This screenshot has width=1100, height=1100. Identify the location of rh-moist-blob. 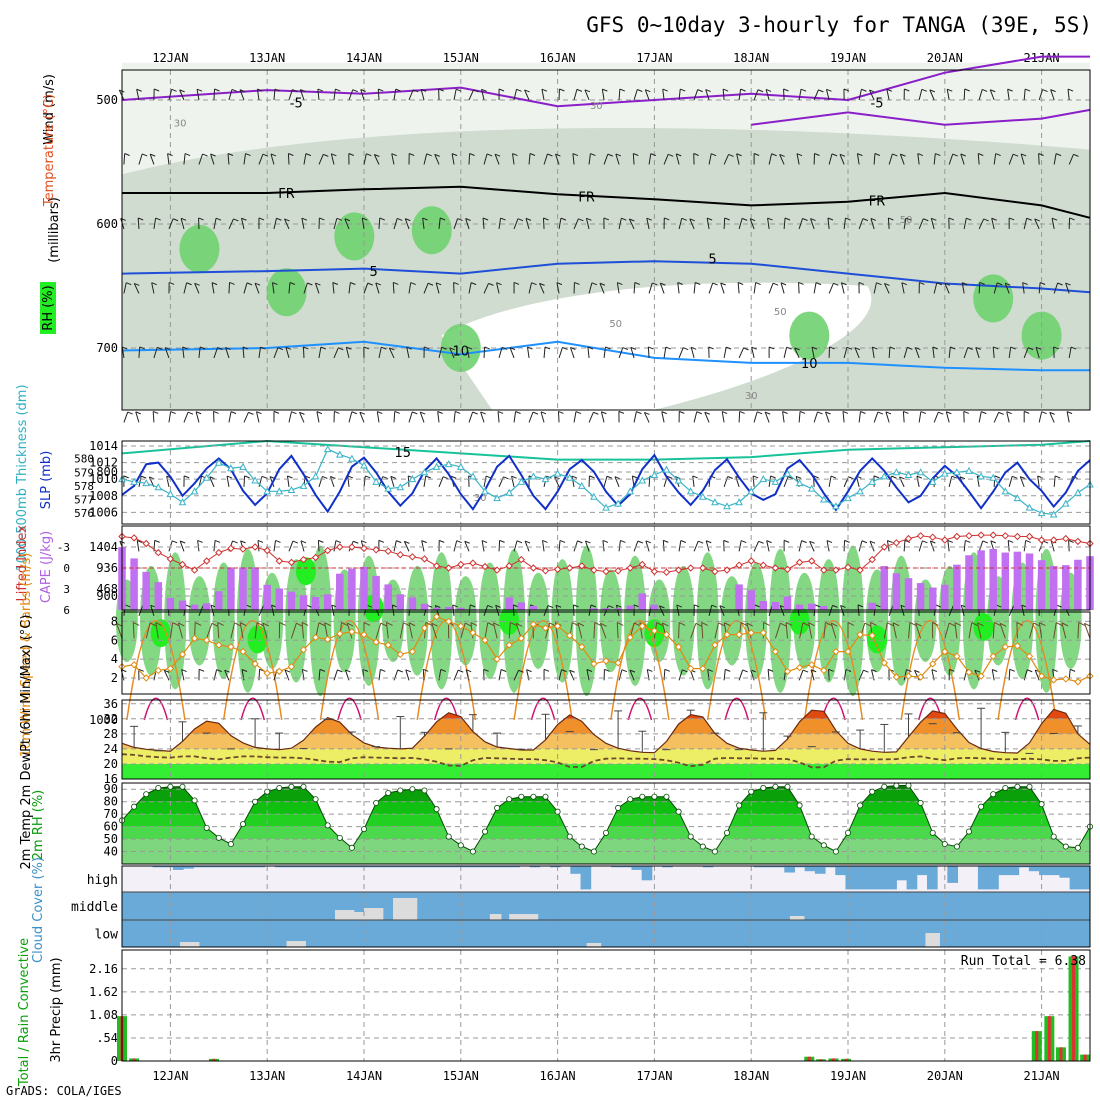
(441, 621).